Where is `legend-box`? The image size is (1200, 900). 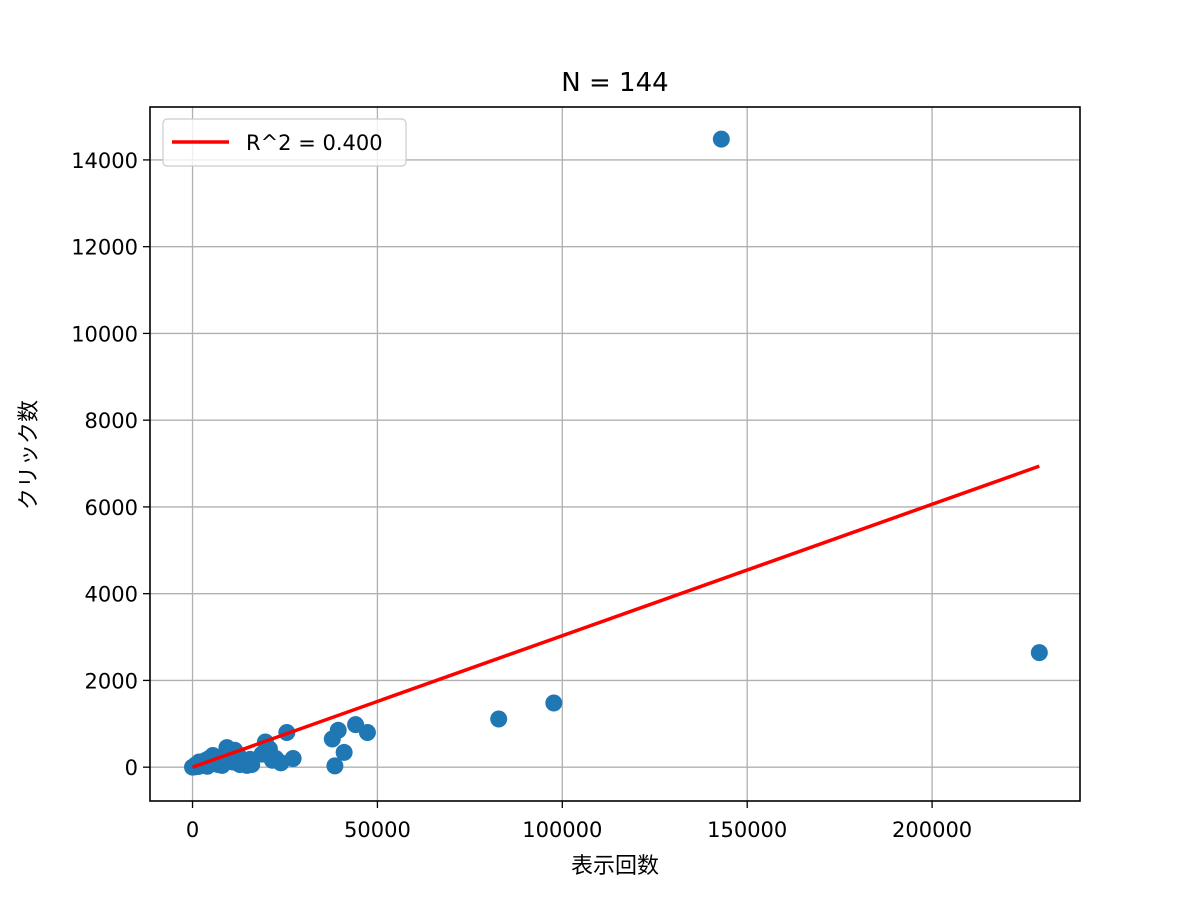 legend-box is located at coordinates (284, 142).